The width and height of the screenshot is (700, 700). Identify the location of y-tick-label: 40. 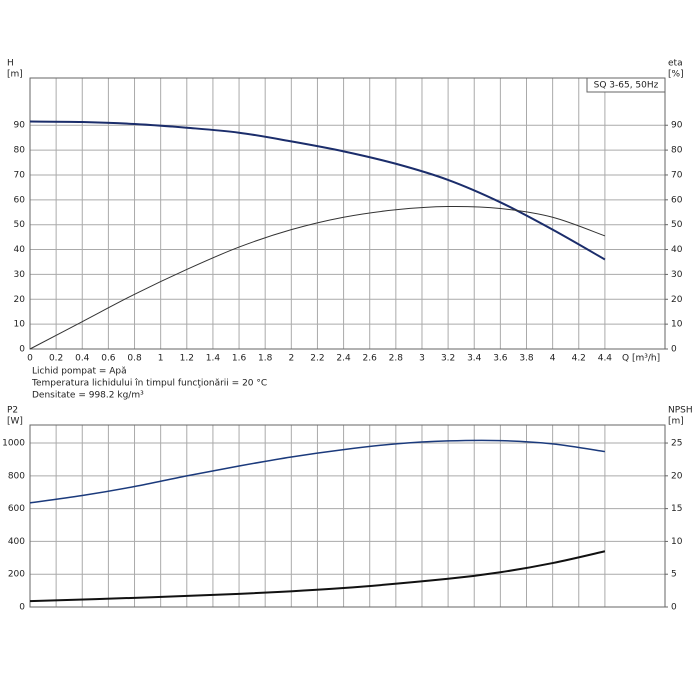
(20, 250).